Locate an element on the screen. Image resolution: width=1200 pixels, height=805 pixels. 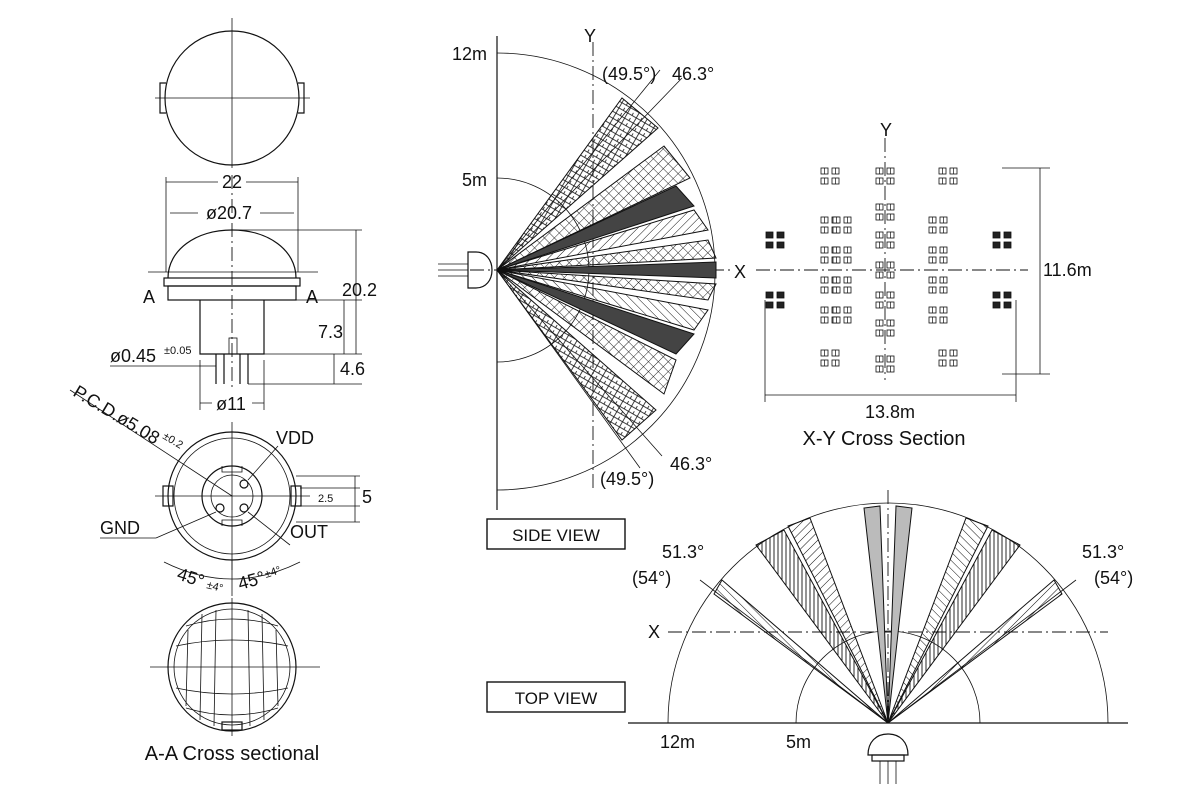
side-angle-bottom: 46.3° is located at coordinates (691, 464).